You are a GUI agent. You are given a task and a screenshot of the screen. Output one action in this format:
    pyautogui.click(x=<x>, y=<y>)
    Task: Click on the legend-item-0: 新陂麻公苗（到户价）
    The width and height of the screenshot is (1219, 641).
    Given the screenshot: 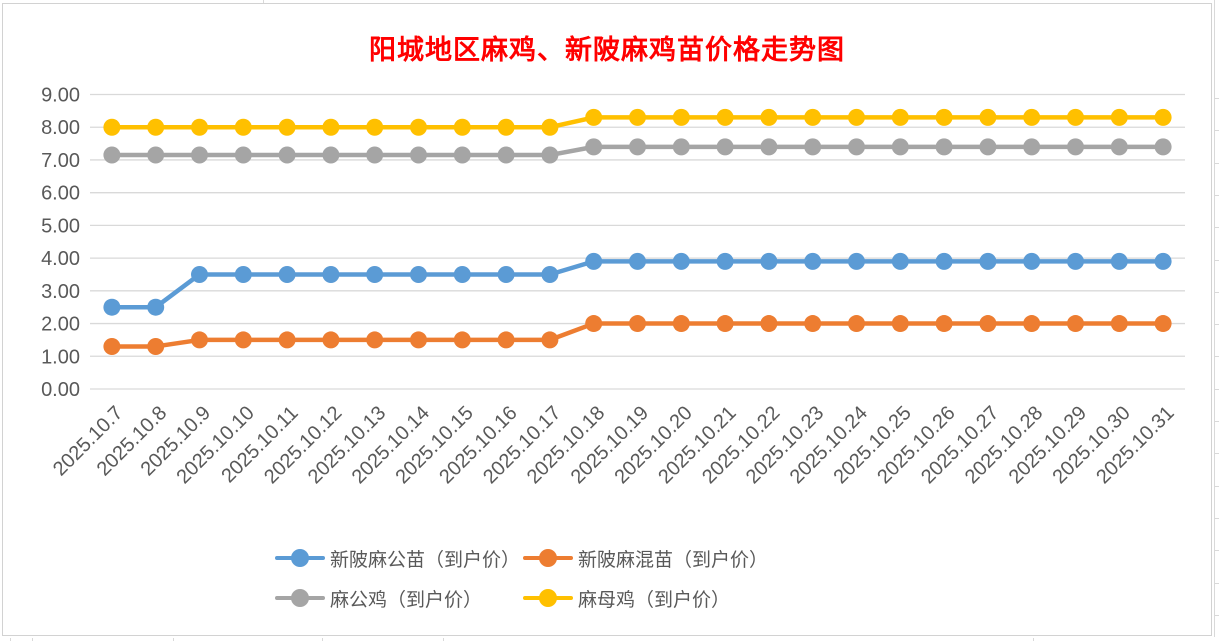 What is the action you would take?
    pyautogui.click(x=397, y=558)
    